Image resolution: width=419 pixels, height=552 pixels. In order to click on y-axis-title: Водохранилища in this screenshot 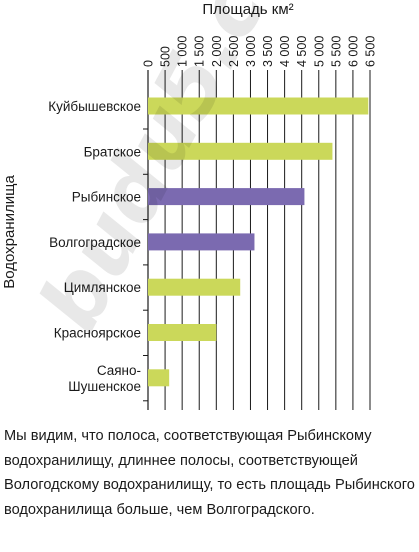, I will do `click(9, 232)`.